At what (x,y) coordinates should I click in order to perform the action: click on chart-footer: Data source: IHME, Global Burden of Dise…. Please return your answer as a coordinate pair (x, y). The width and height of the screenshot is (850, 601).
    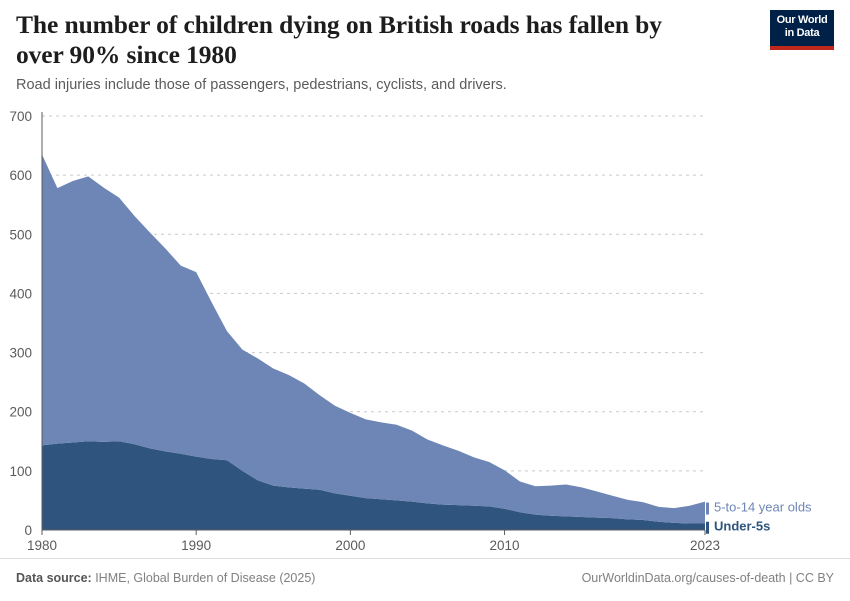
    Looking at the image, I should click on (425, 579).